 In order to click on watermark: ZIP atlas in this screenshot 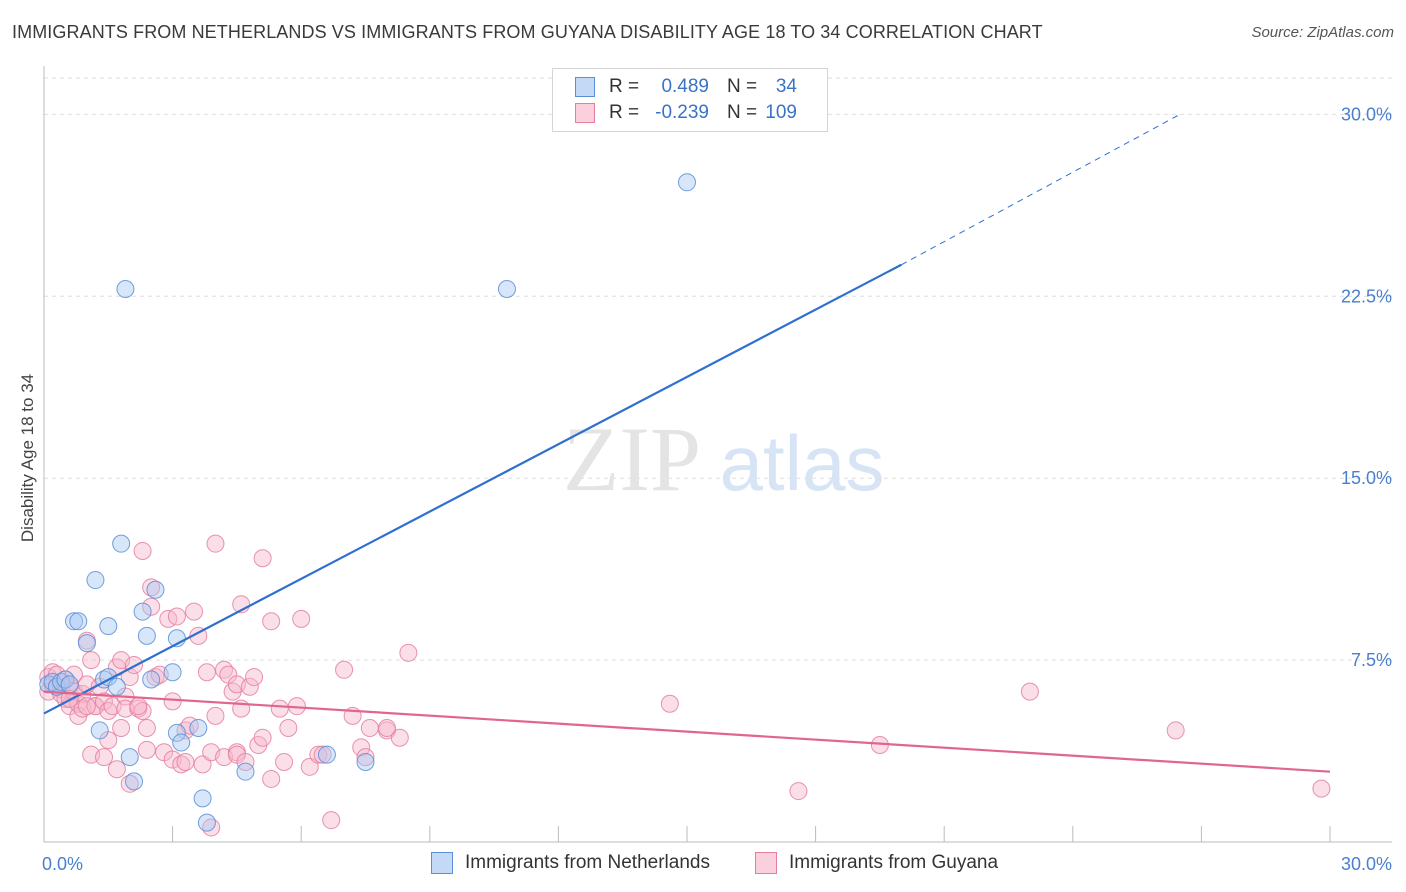, I will do `click(723, 459)`.